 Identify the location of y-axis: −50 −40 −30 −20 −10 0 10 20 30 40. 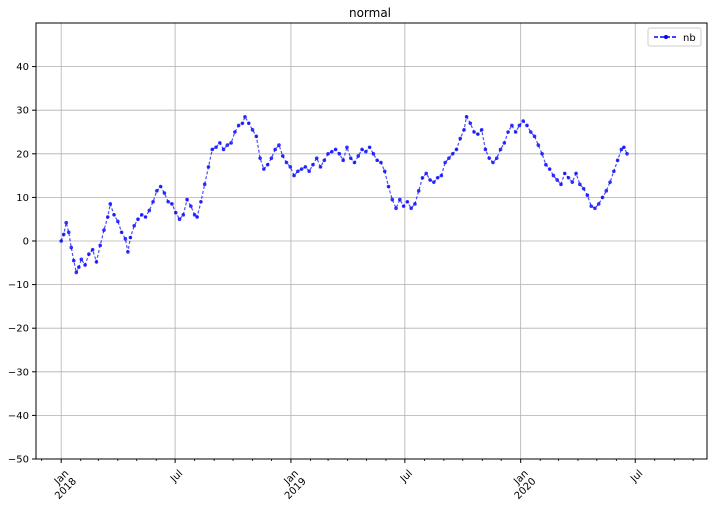
(22, 264).